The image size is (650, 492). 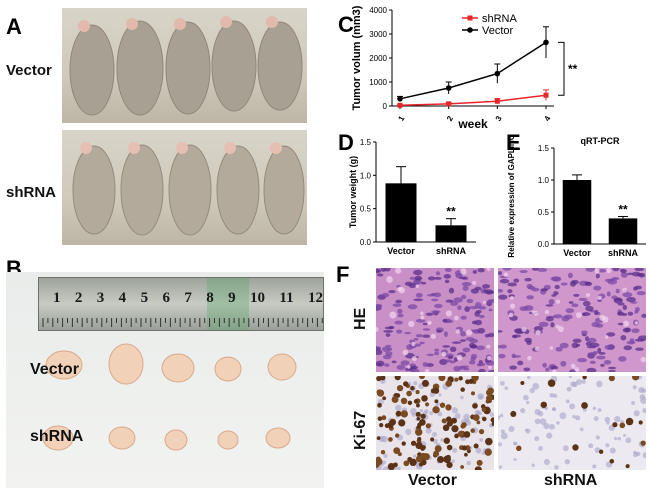 What do you see at coordinates (346, 24) in the screenshot?
I see `panel-c-letter: C` at bounding box center [346, 24].